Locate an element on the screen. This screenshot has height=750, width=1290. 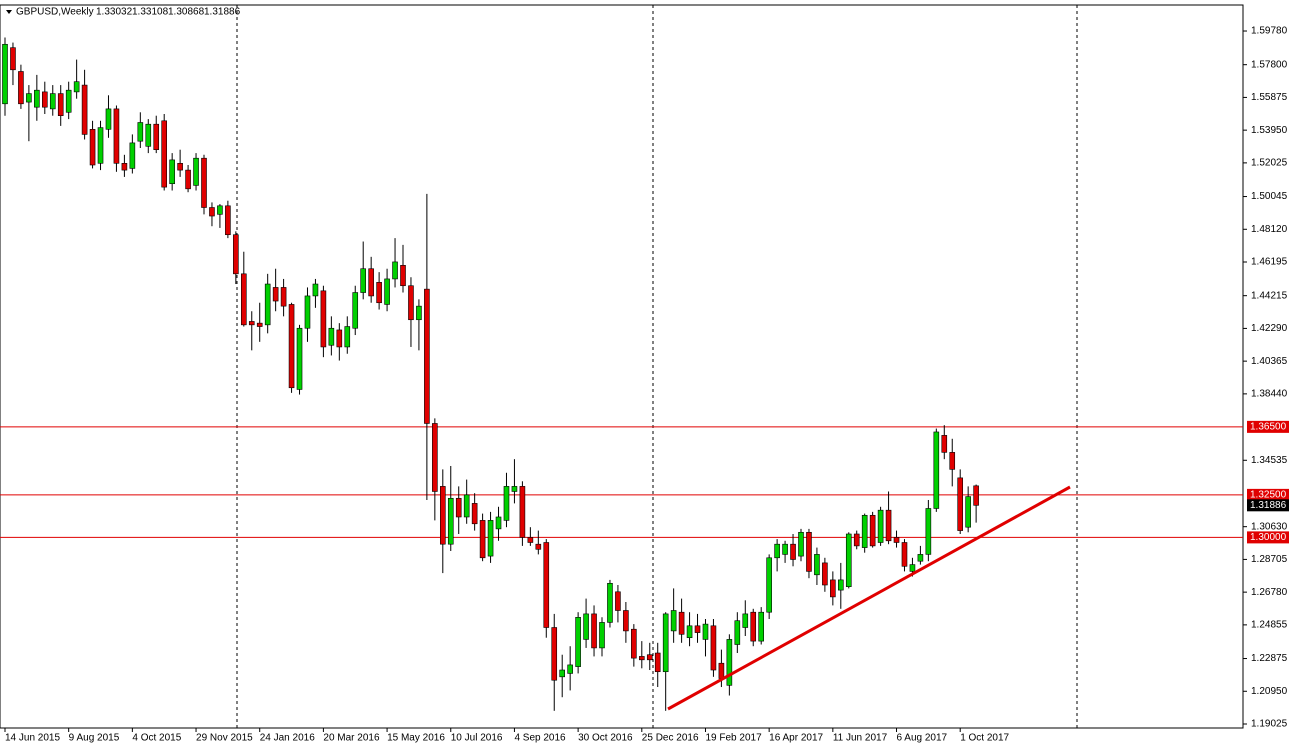
x-tick-label: 4 Oct 2015 is located at coordinates (156, 738).